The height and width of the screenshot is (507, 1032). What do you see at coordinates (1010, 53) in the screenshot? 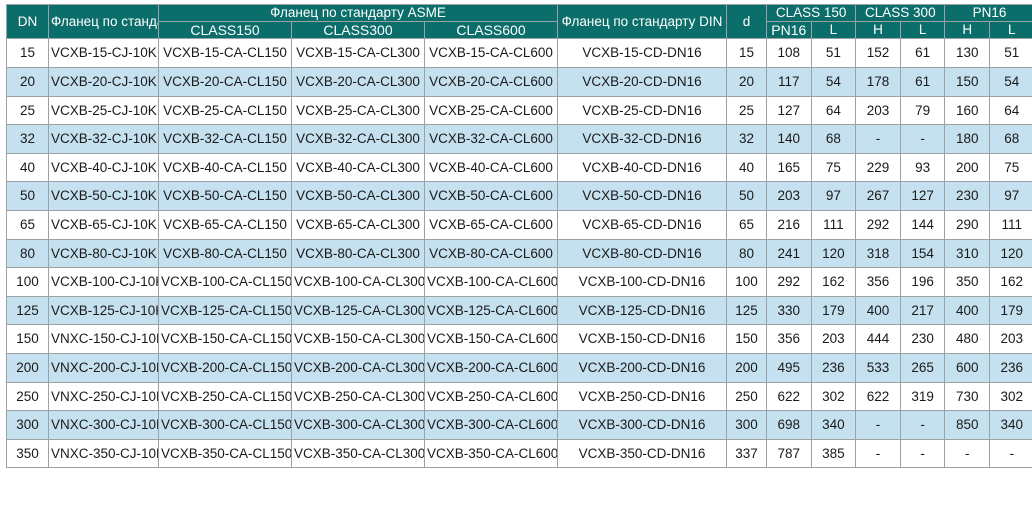
I see `cell-pn16-h: 51` at bounding box center [1010, 53].